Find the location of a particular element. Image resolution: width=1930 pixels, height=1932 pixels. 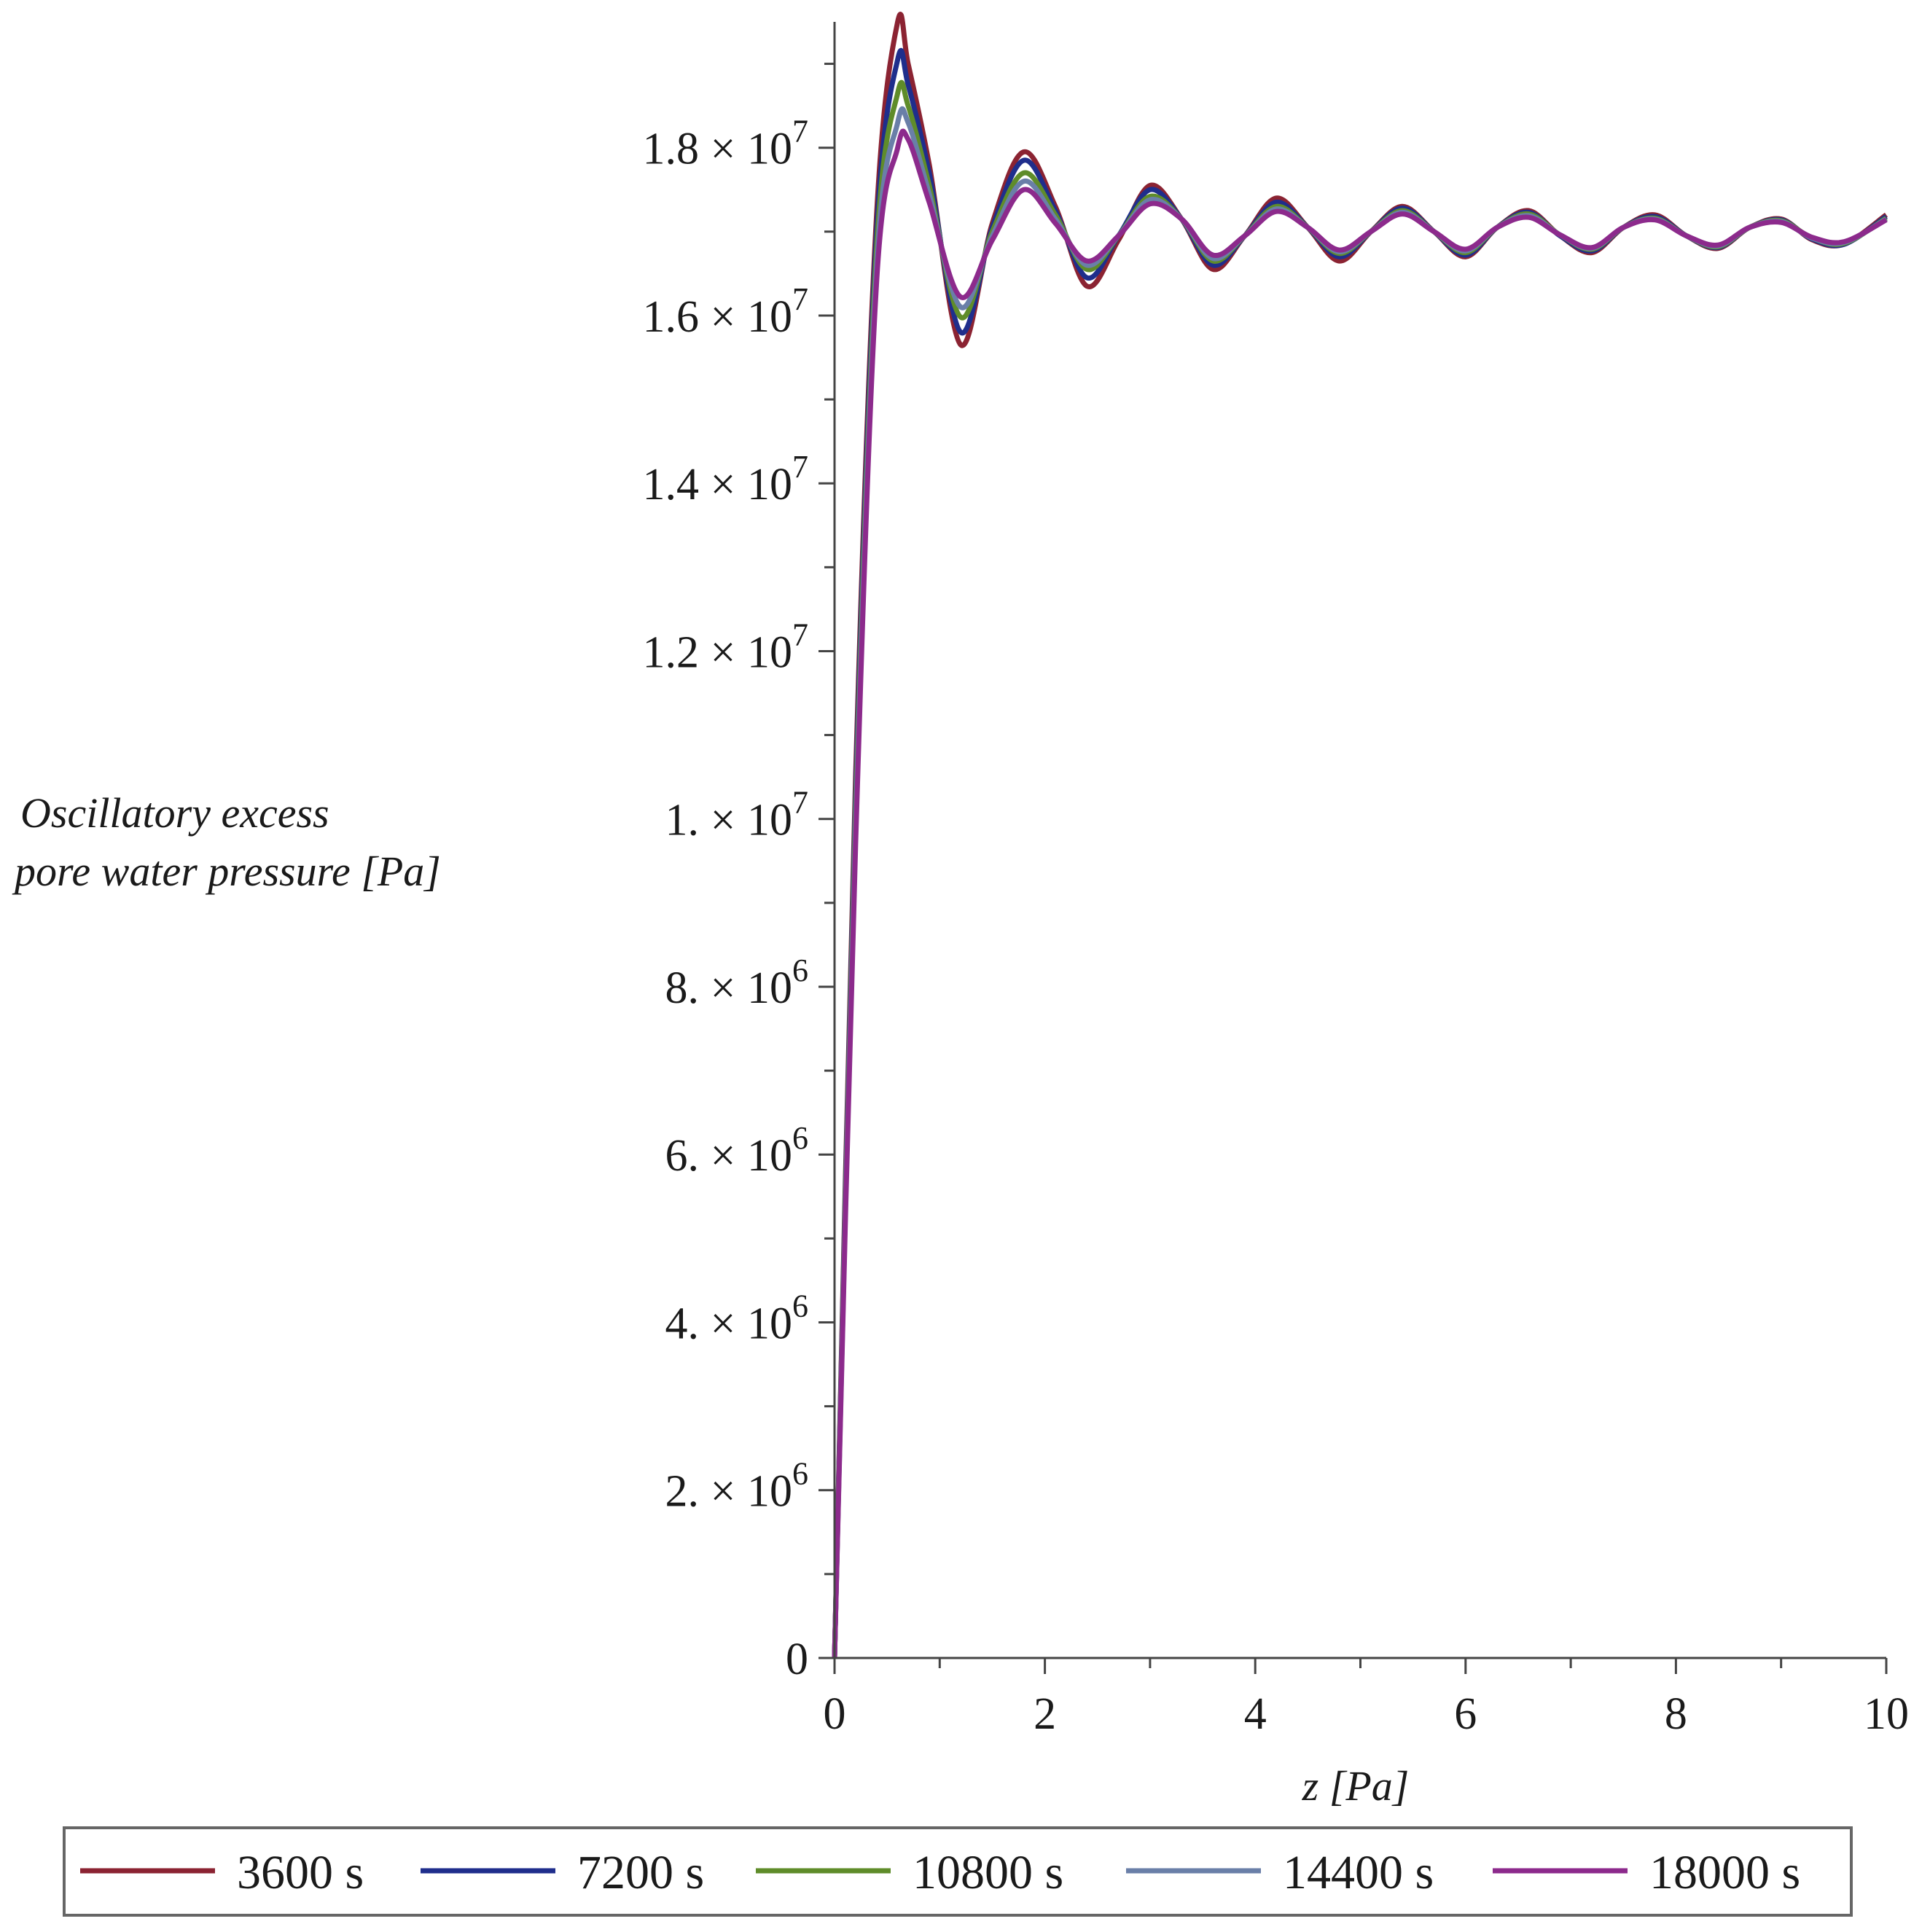

y-tick-label: 1.4 × 10⁷ is located at coordinates (725, 479).